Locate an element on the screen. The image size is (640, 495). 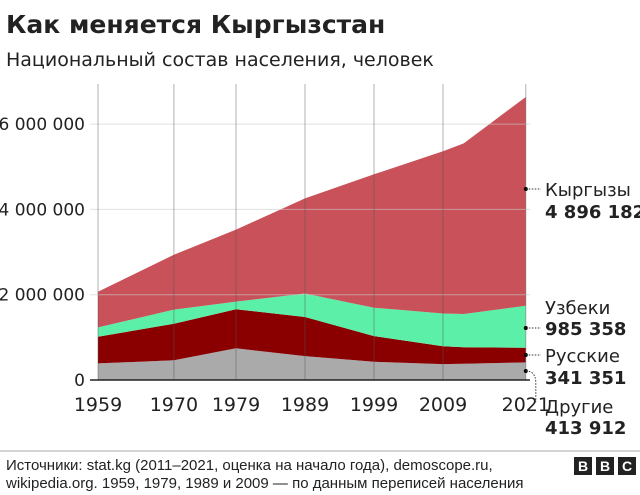
label-leader is located at coordinates (531, 386).